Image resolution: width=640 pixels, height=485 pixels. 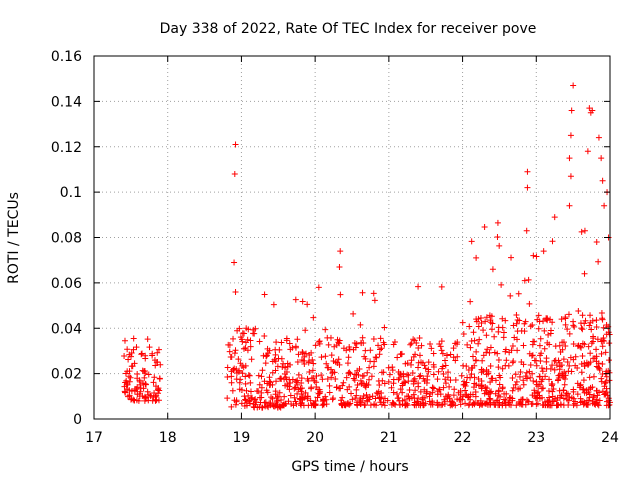 What do you see at coordinates (463, 438) in the screenshot?
I see `x-tick-label: 22` at bounding box center [463, 438].